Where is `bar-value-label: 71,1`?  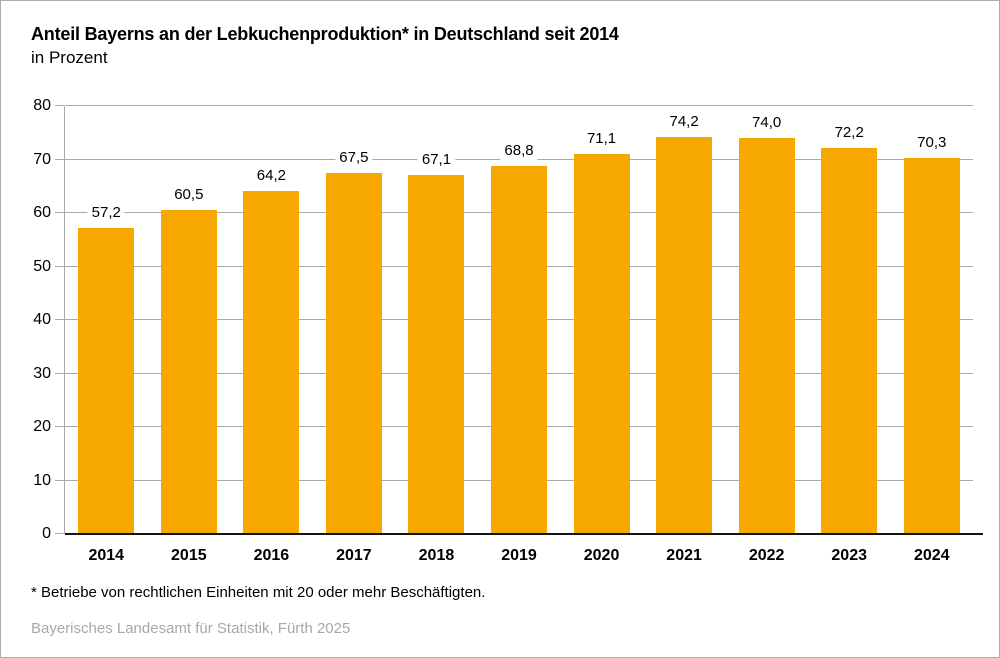
bar-value-label: 71,1 is located at coordinates (601, 138).